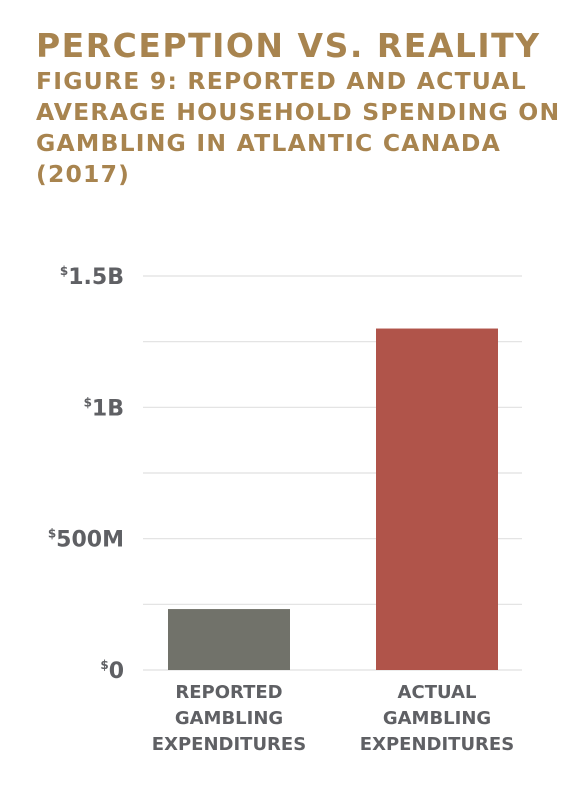  I want to click on y-axis-ticks: $0 $500M $1B $1.5B, so click(86, 474).